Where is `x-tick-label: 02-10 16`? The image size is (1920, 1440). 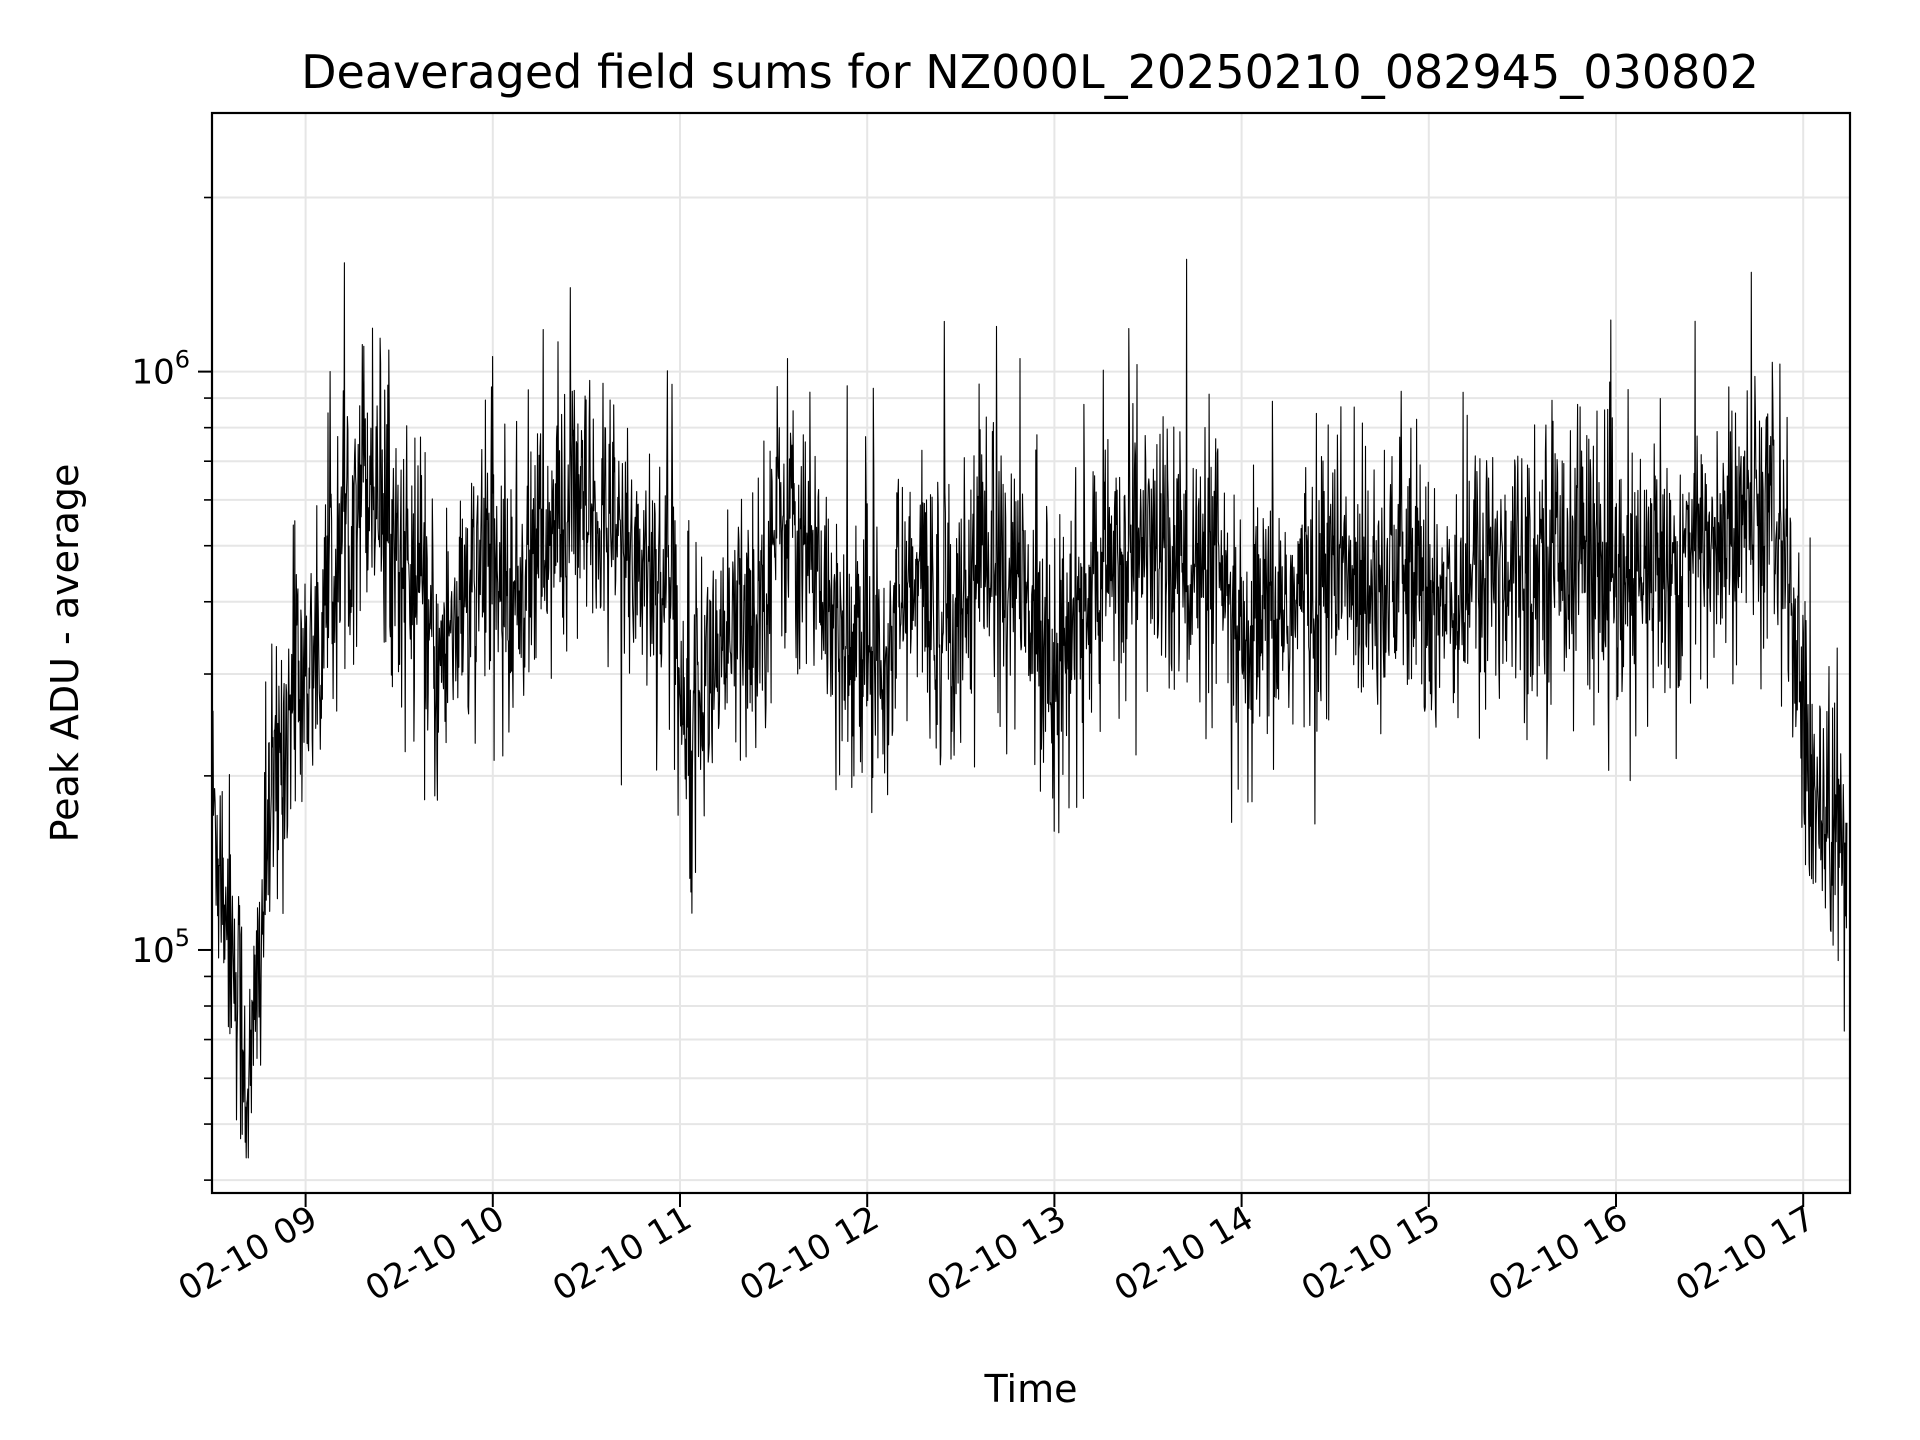 x-tick-label: 02-10 16 is located at coordinates (1558, 1253).